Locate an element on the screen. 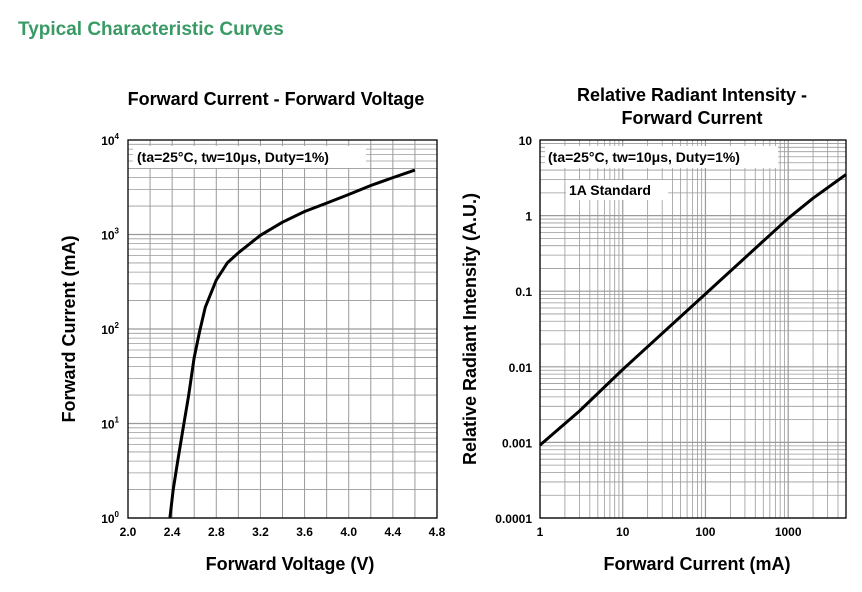 The width and height of the screenshot is (862, 592). chart1-x-ticks: 2.0 2.4 2.8 3.2 3.6 4.0 4.4 4.8 is located at coordinates (283, 532).